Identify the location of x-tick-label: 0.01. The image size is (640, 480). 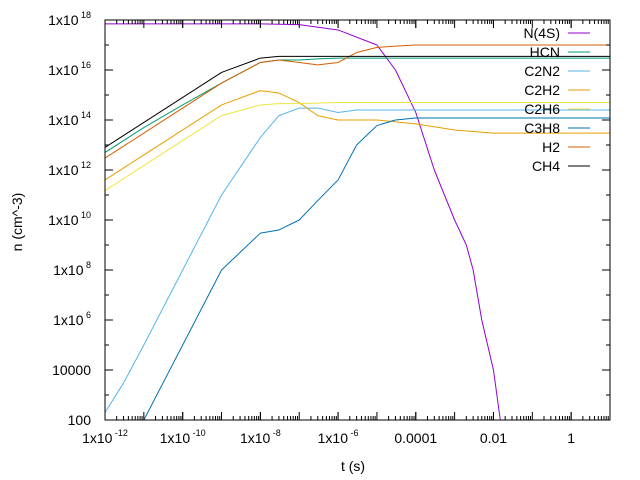
(493, 438).